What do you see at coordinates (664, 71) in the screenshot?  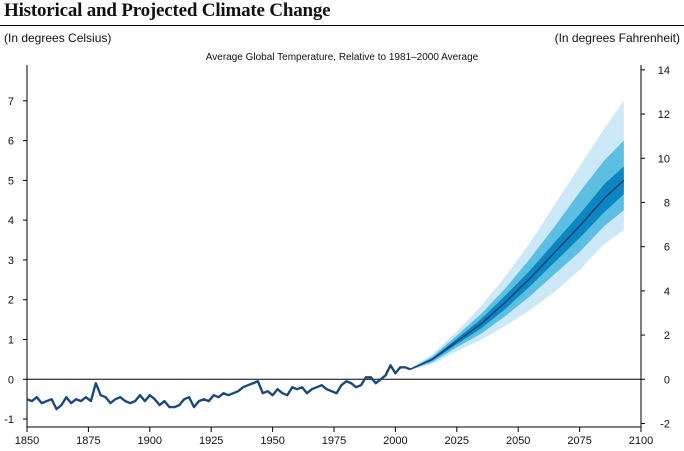 I see `y-right-tick-label-14: 14` at bounding box center [664, 71].